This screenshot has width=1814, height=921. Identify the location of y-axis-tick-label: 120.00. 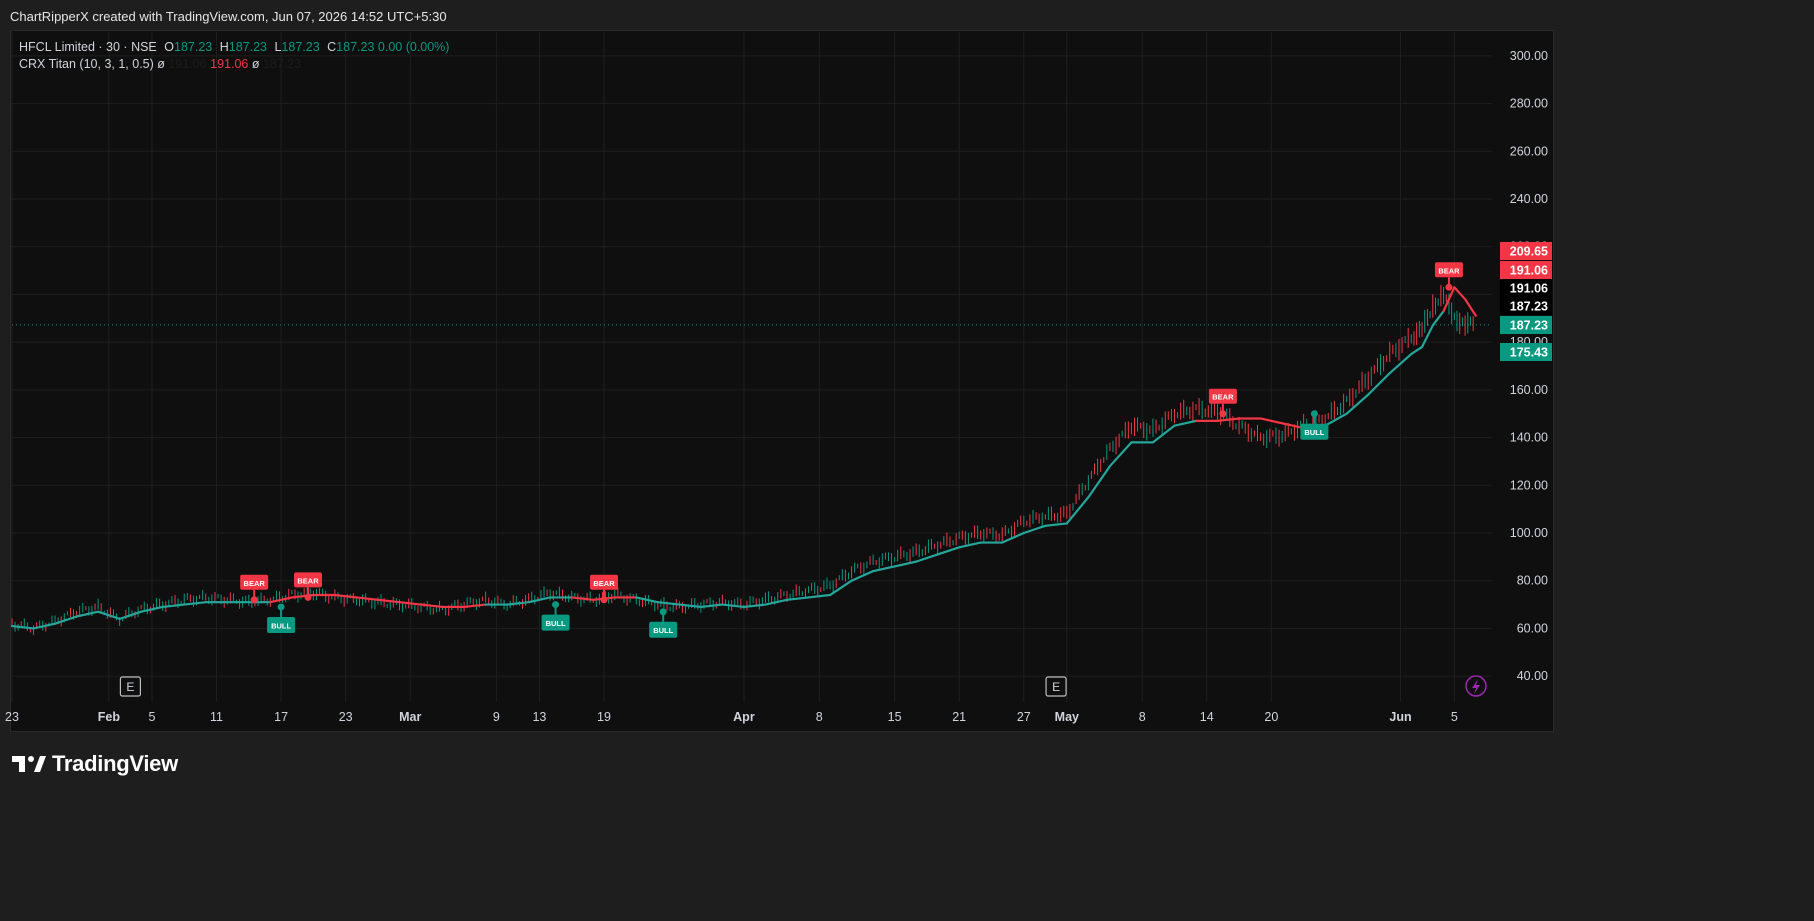
(1529, 485).